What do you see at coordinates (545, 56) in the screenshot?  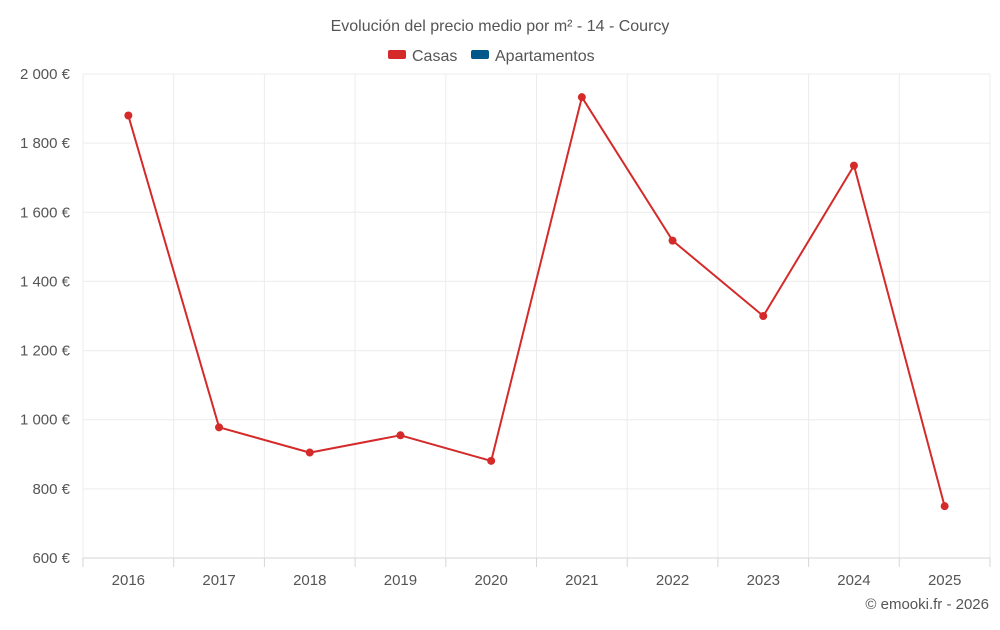 I see `legend-label-apartamentos: Apartamentos` at bounding box center [545, 56].